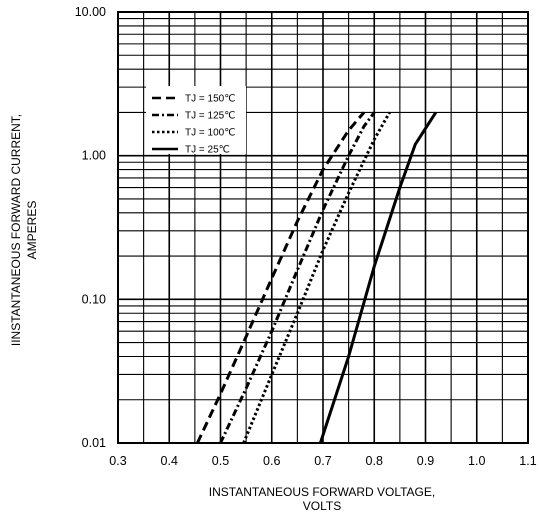 This screenshot has height=518, width=539. What do you see at coordinates (322, 492) in the screenshot?
I see `x-axis-label-line1: INSTANTANEOUS FORWARD VOLTAGE,` at bounding box center [322, 492].